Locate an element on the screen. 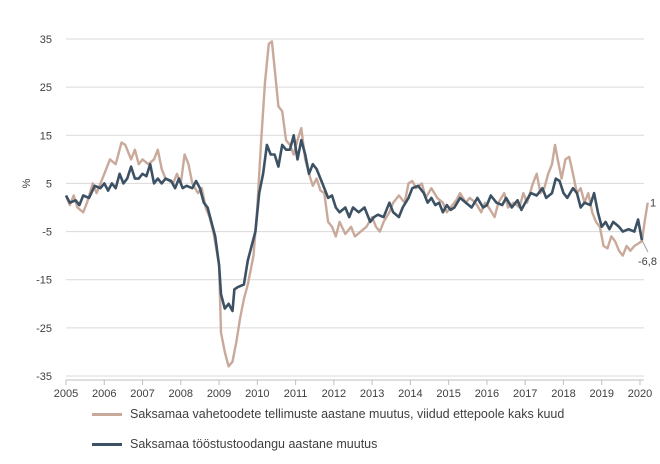 The width and height of the screenshot is (660, 464). x-tick-label: 2005 is located at coordinates (66, 394).